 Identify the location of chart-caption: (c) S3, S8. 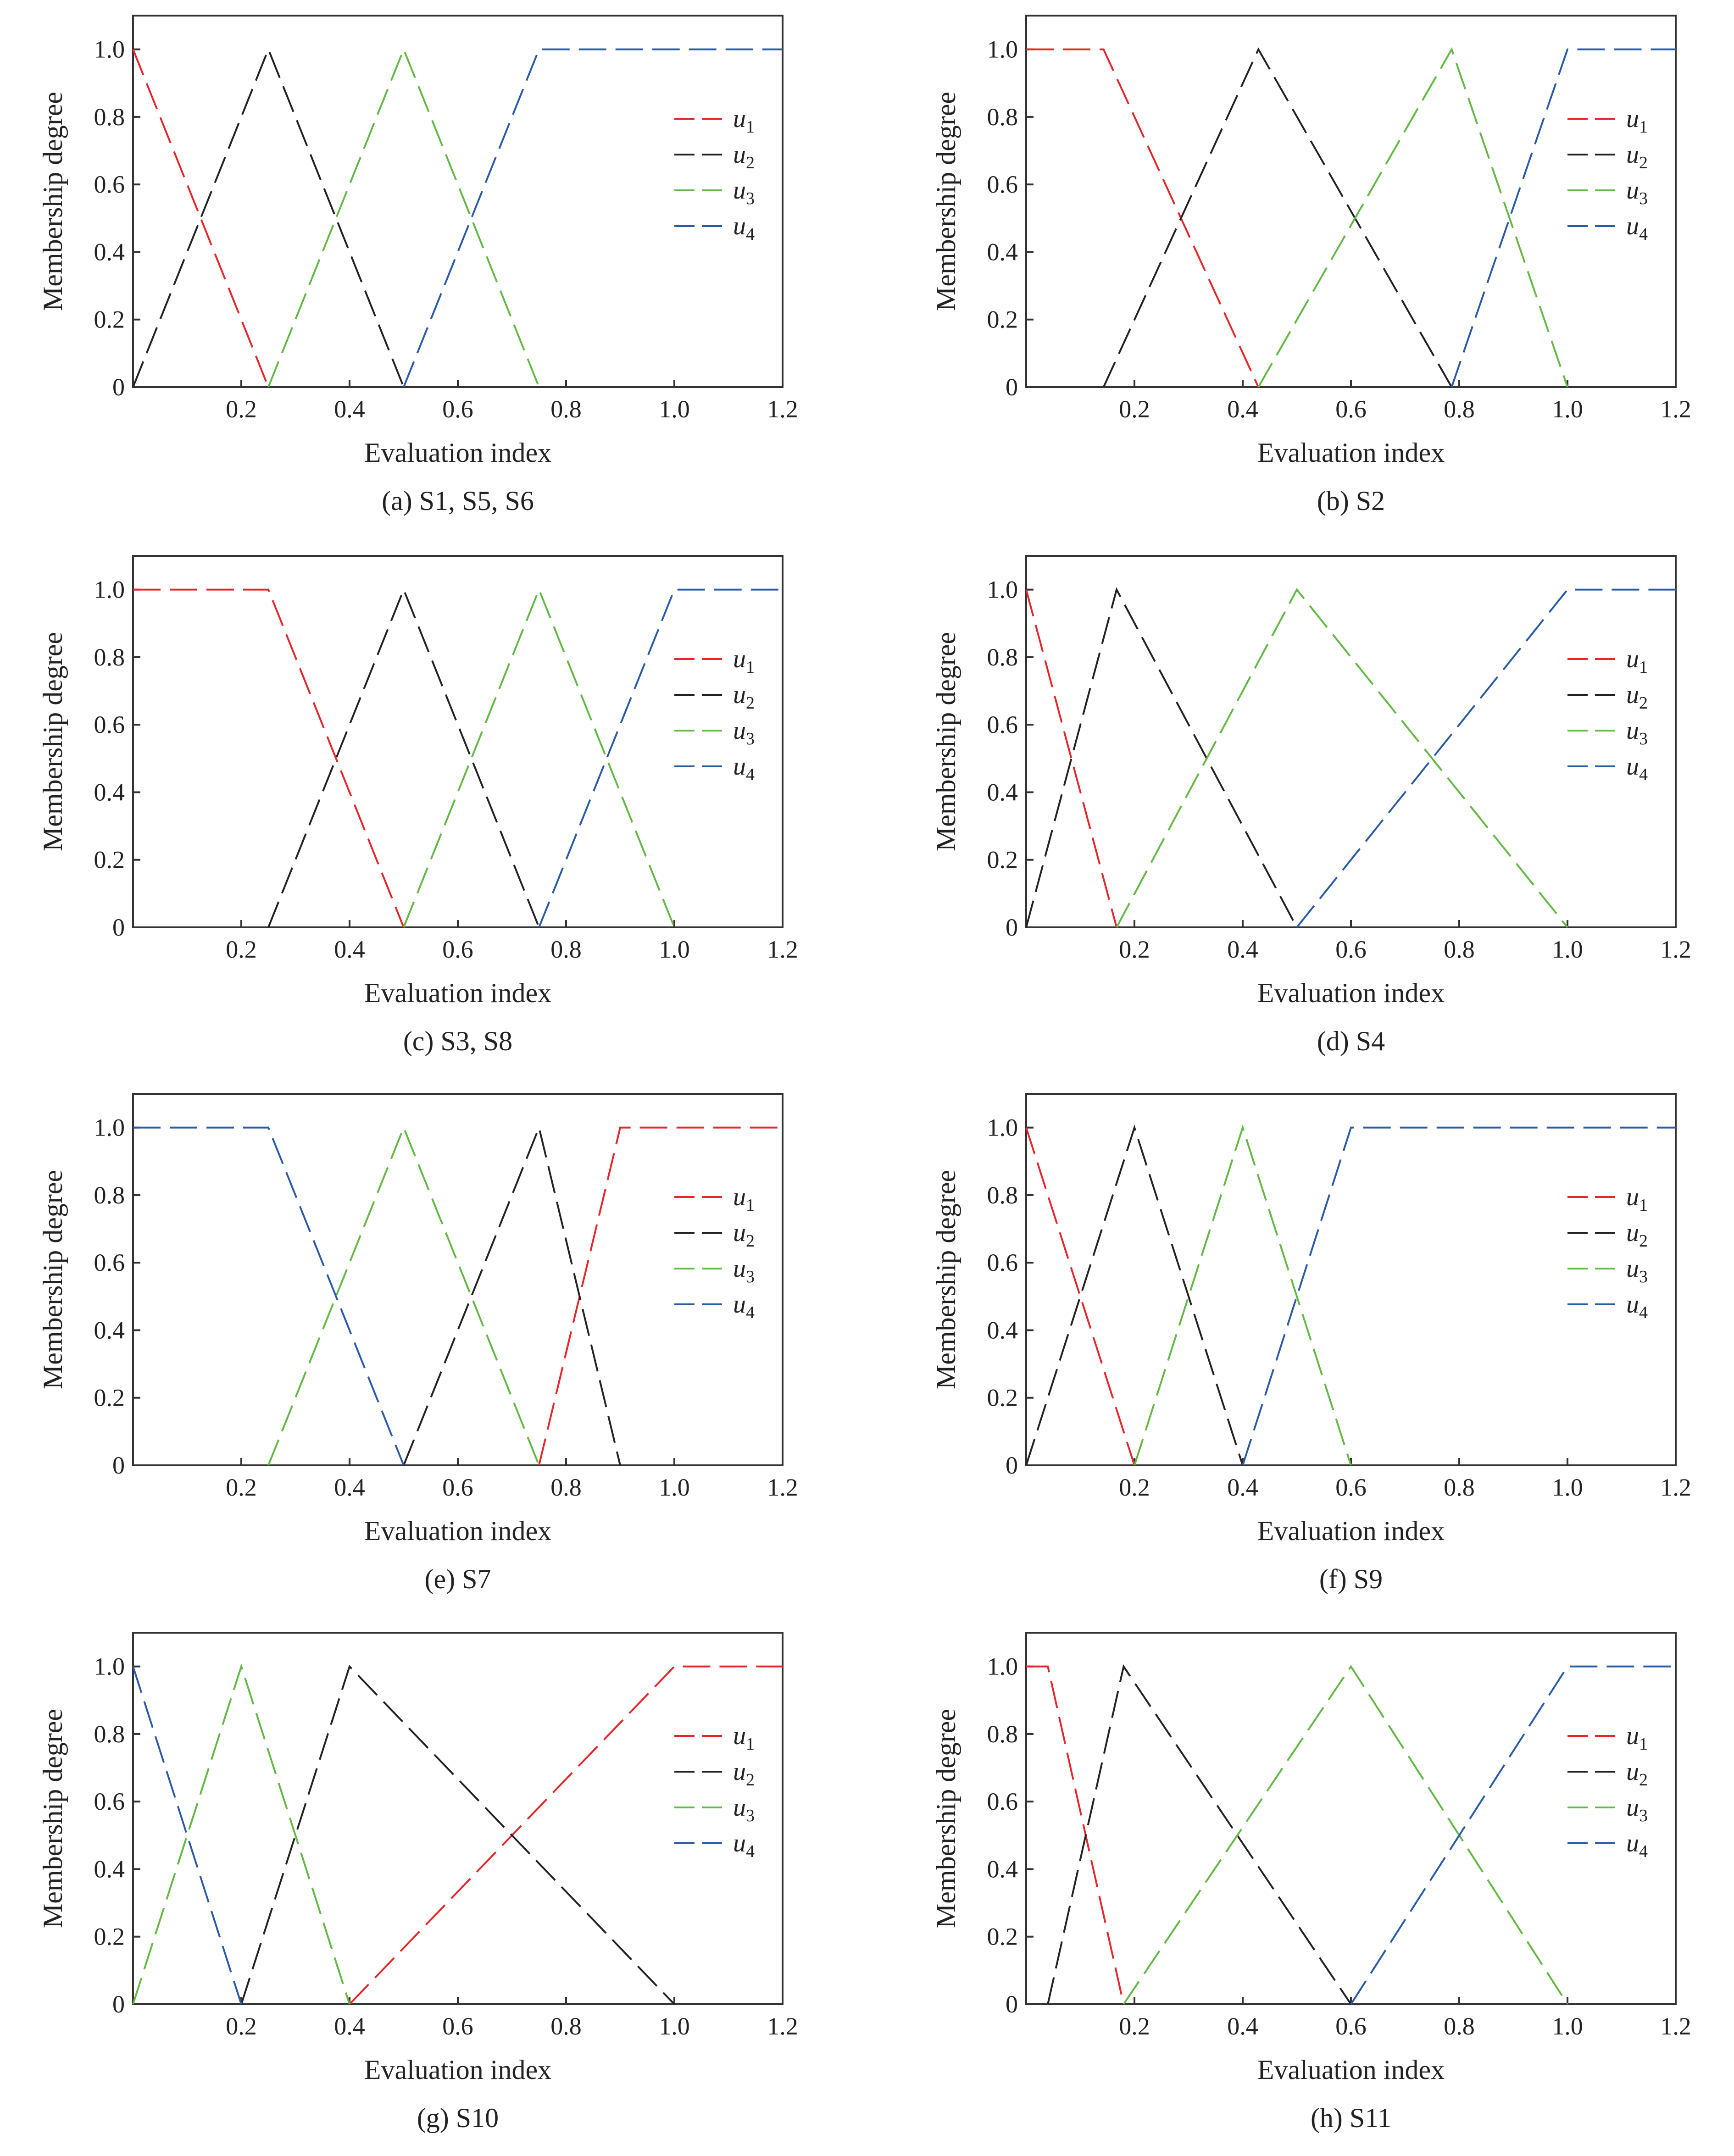
(457, 1041).